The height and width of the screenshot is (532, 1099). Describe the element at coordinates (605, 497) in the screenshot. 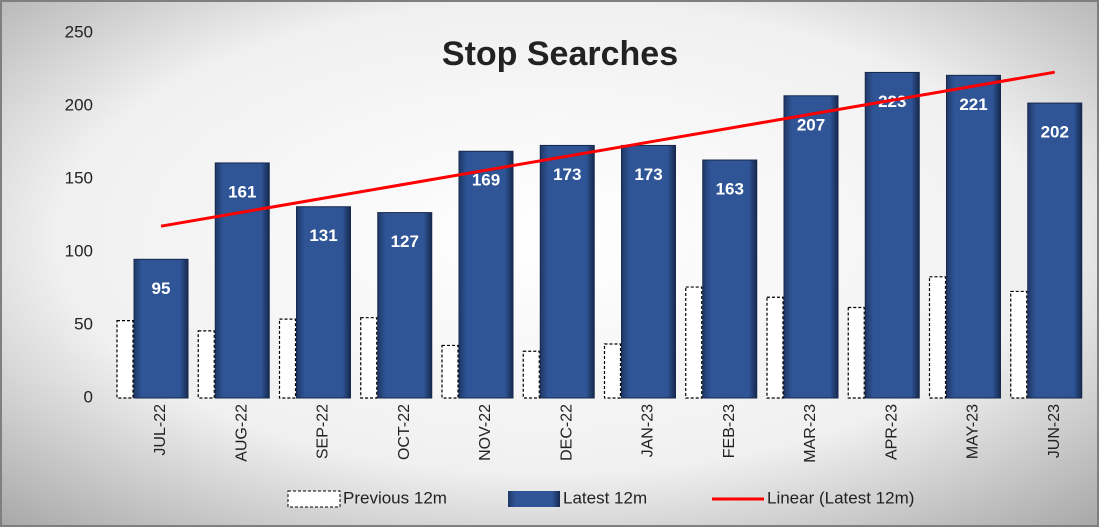

I see `legend-label: Latest 12m` at that location.